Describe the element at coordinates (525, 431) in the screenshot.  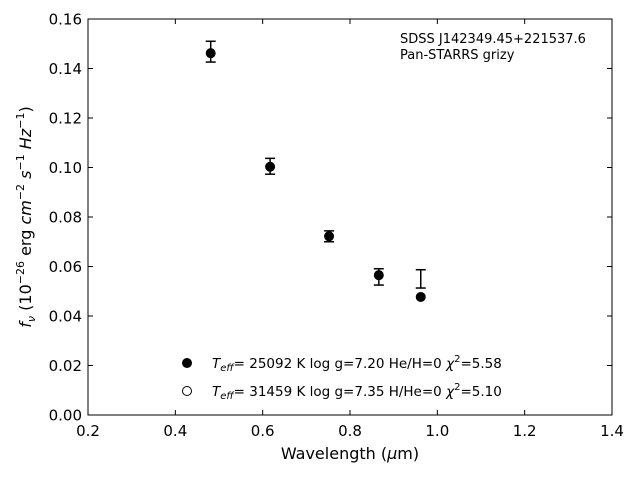
I see `x-tick-label: 1.2` at that location.